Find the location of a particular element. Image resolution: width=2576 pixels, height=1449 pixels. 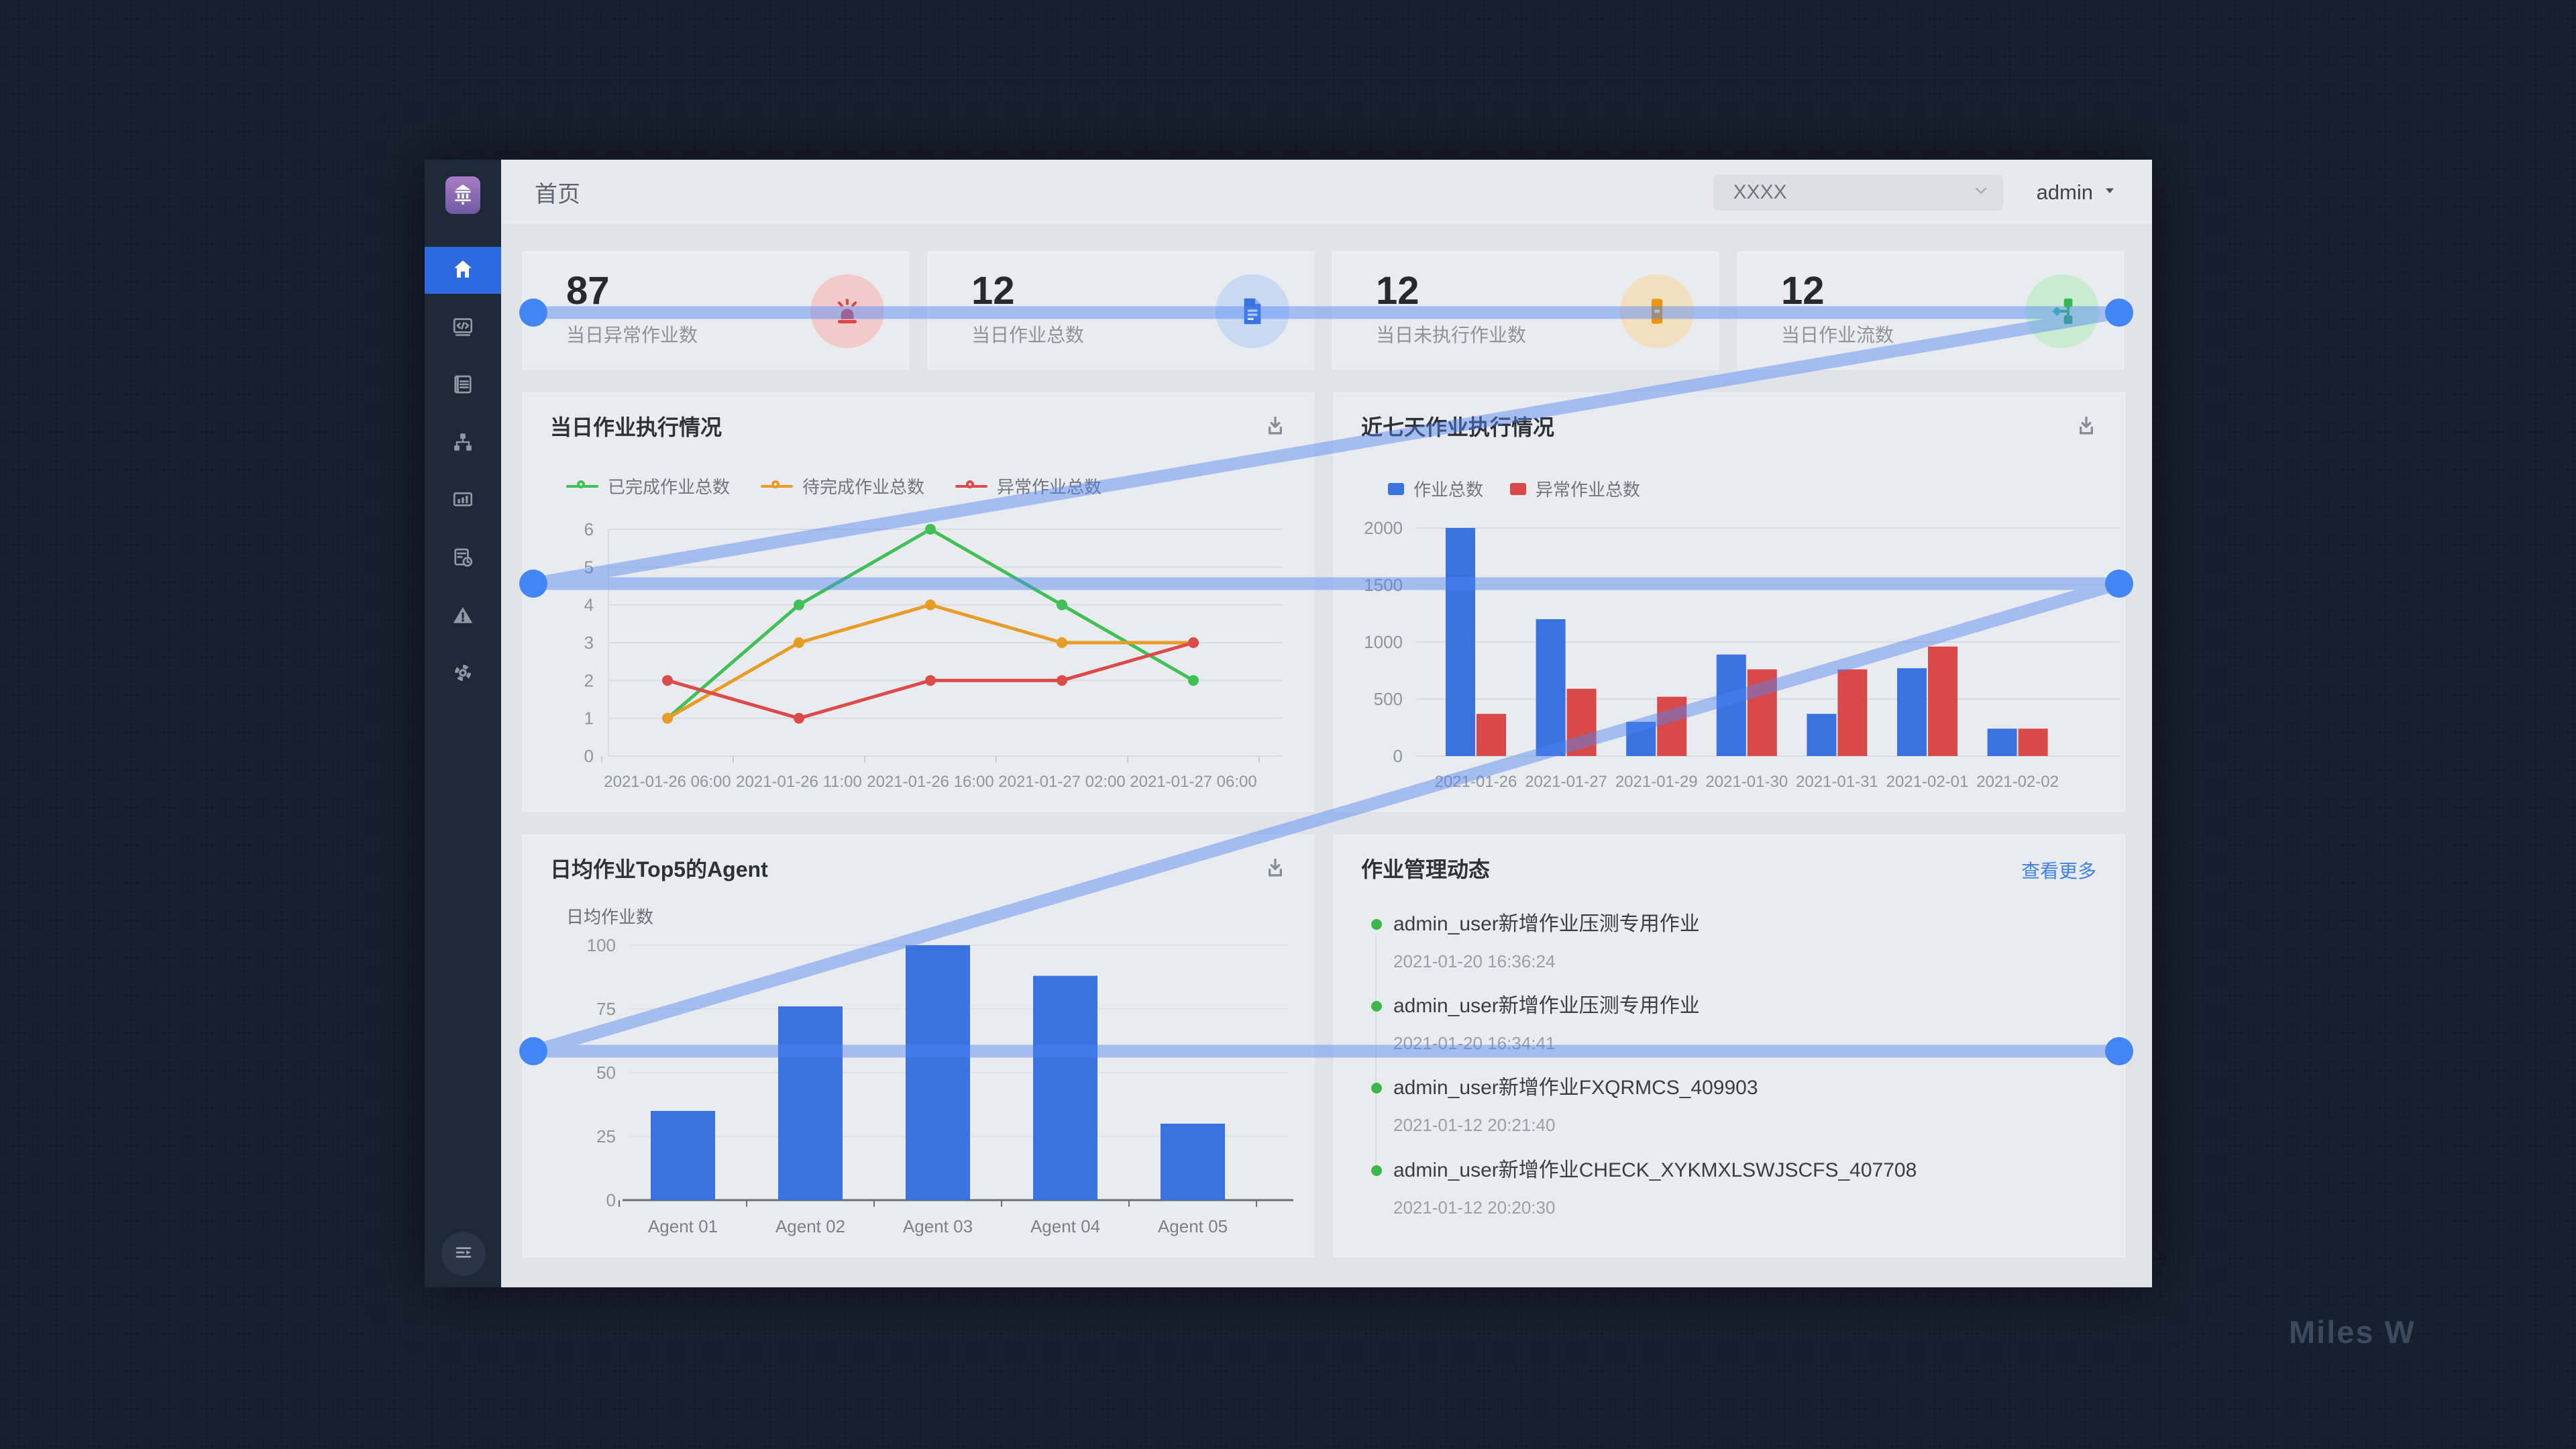

stat-value: 12 is located at coordinates (1803, 291).